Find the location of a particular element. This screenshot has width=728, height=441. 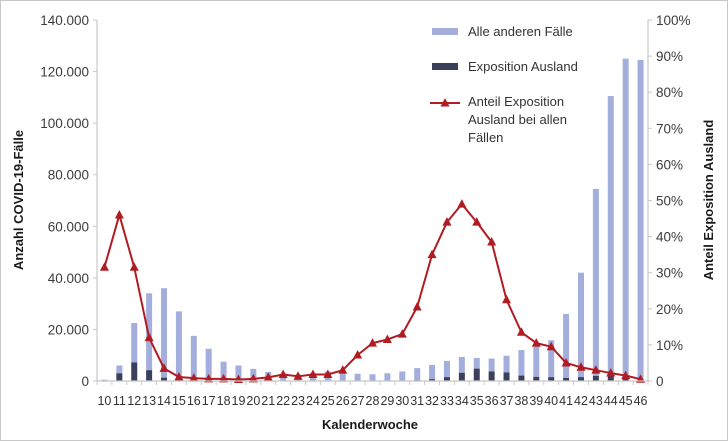

legend-label-other-cases: Alle anderen Fälle is located at coordinates (520, 31).